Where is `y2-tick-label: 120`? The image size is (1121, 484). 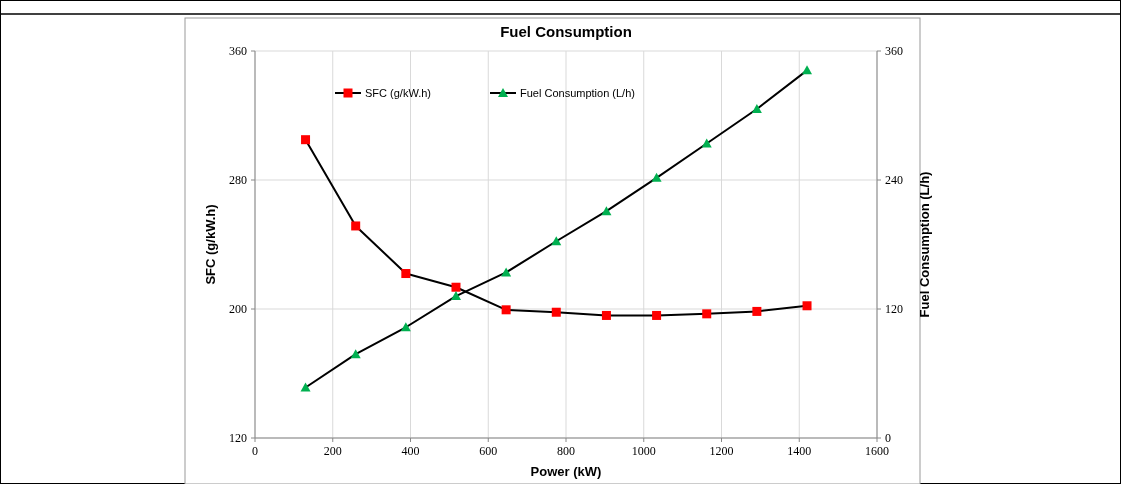 y2-tick-label: 120 is located at coordinates (894, 309).